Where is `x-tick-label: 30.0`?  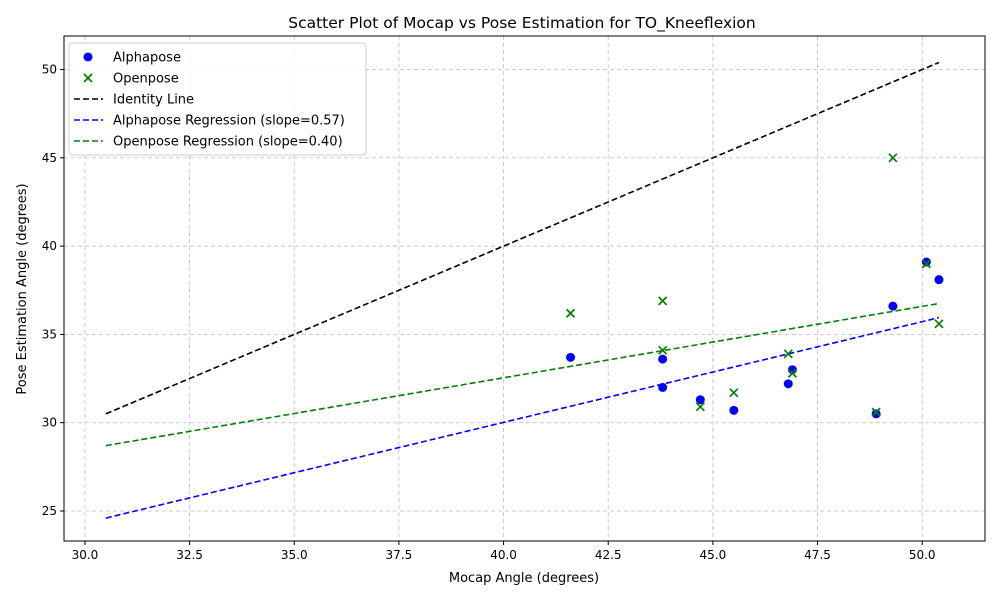
x-tick-label: 30.0 is located at coordinates (85, 555).